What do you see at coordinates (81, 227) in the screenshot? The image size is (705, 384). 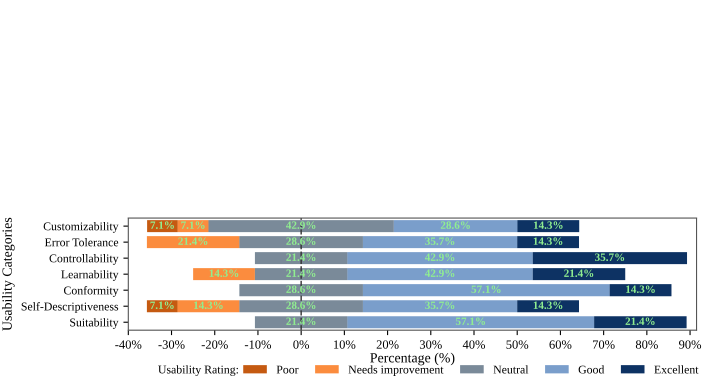 I see `y-tick-label: Customizability` at bounding box center [81, 227].